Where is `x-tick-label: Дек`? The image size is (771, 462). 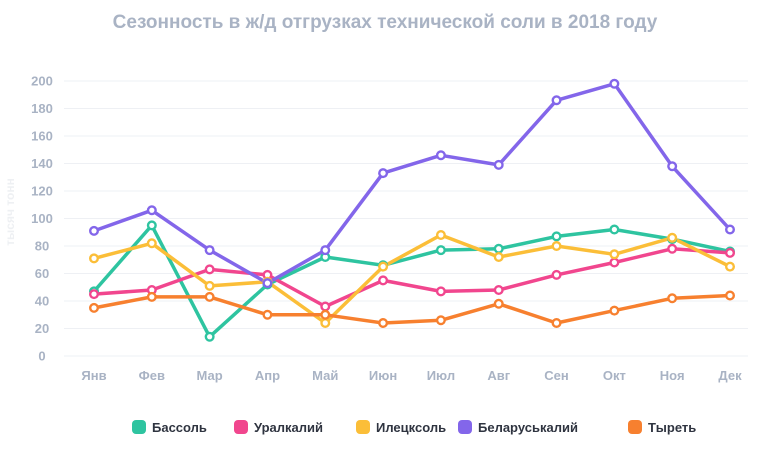
x-tick-label: Дек is located at coordinates (730, 375).